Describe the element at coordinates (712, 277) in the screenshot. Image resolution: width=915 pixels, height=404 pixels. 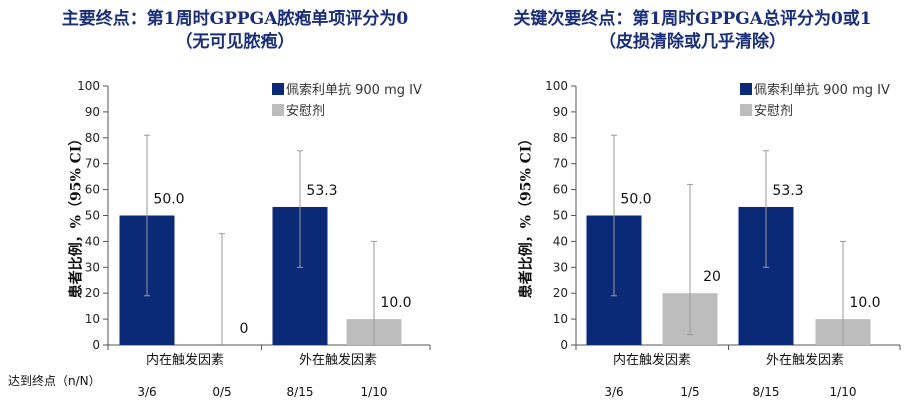
I see `data-label: 20` at that location.